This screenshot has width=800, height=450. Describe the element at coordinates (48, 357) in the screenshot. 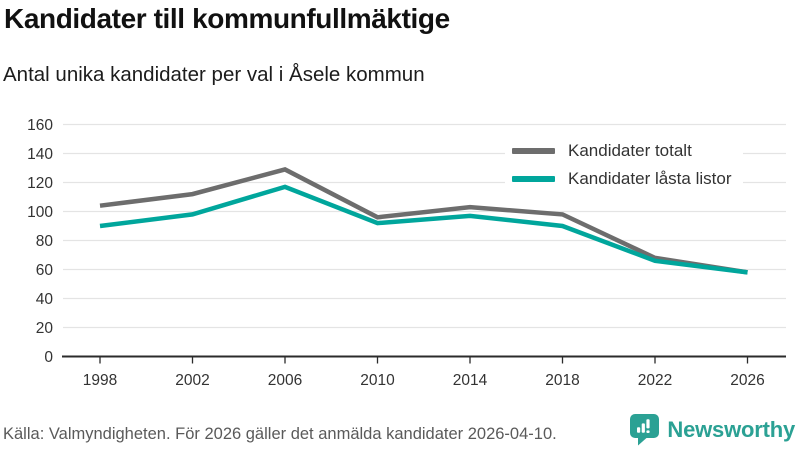

I see `y-tick-label: 0` at that location.